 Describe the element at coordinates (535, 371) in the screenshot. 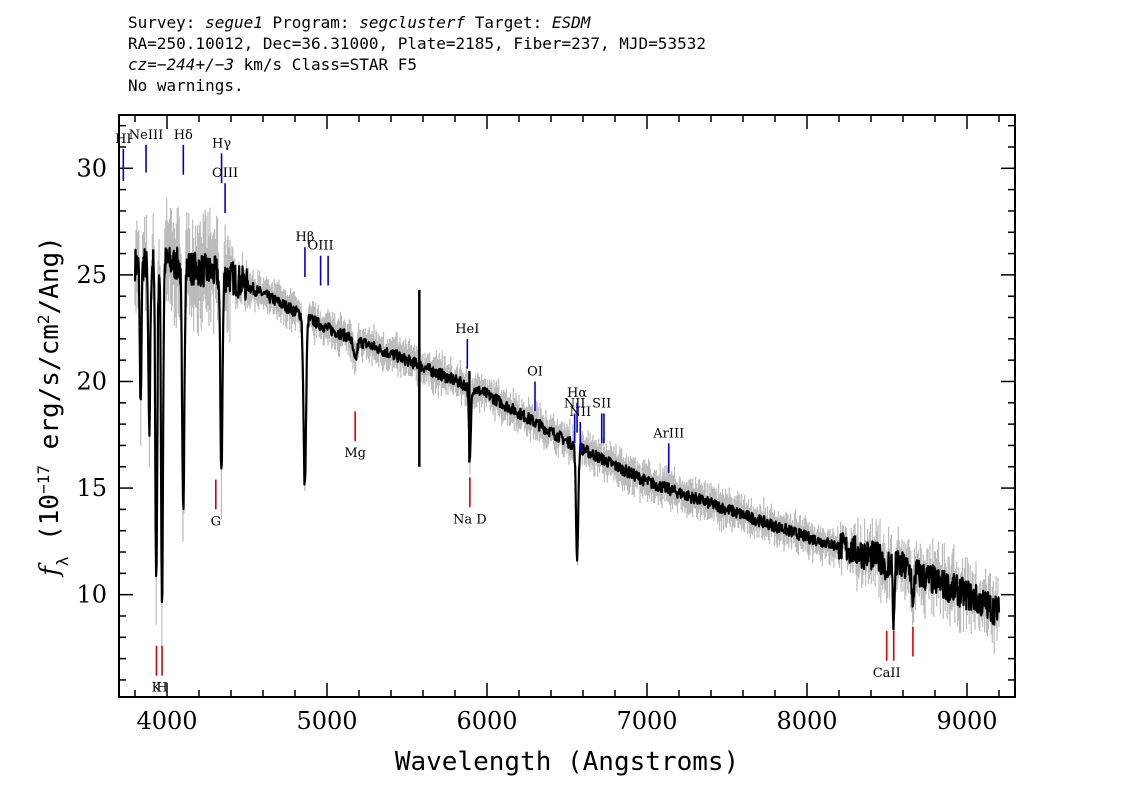

I see `emission-line-label: OI` at that location.